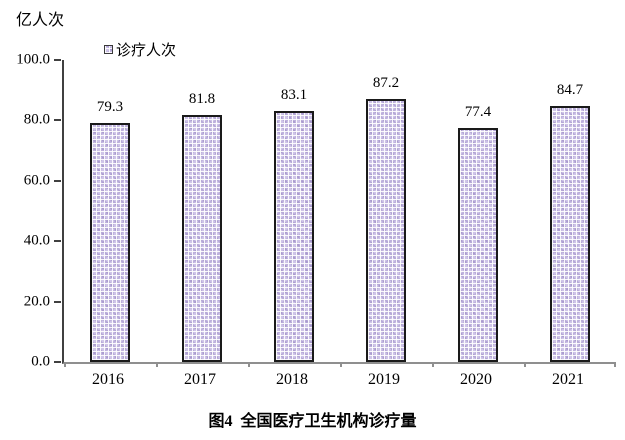 The width and height of the screenshot is (625, 440). I want to click on figure-caption: 图4 全国医疗卫生机构诊疗量, so click(312, 421).